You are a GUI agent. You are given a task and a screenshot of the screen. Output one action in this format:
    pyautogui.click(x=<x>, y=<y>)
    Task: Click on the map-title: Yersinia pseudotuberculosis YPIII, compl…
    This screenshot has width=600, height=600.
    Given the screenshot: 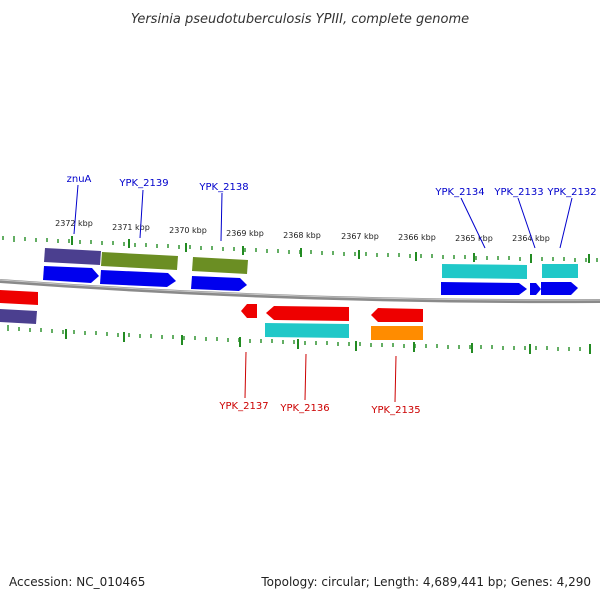 What is the action you would take?
    pyautogui.click(x=300, y=19)
    